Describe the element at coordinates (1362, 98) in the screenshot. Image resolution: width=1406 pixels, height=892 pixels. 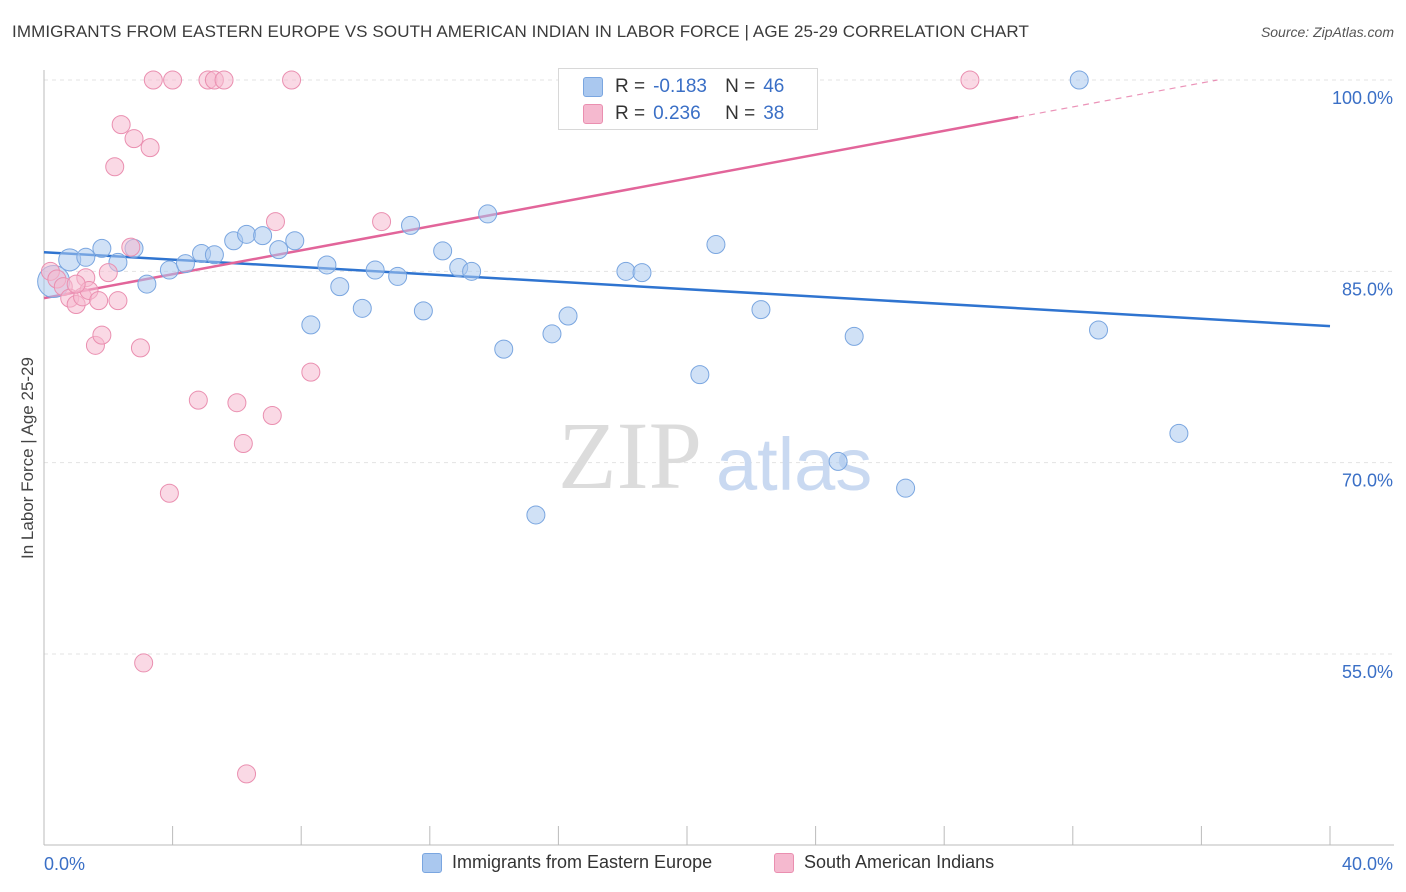
I see `y-tick-label: 100.0%` at that location.